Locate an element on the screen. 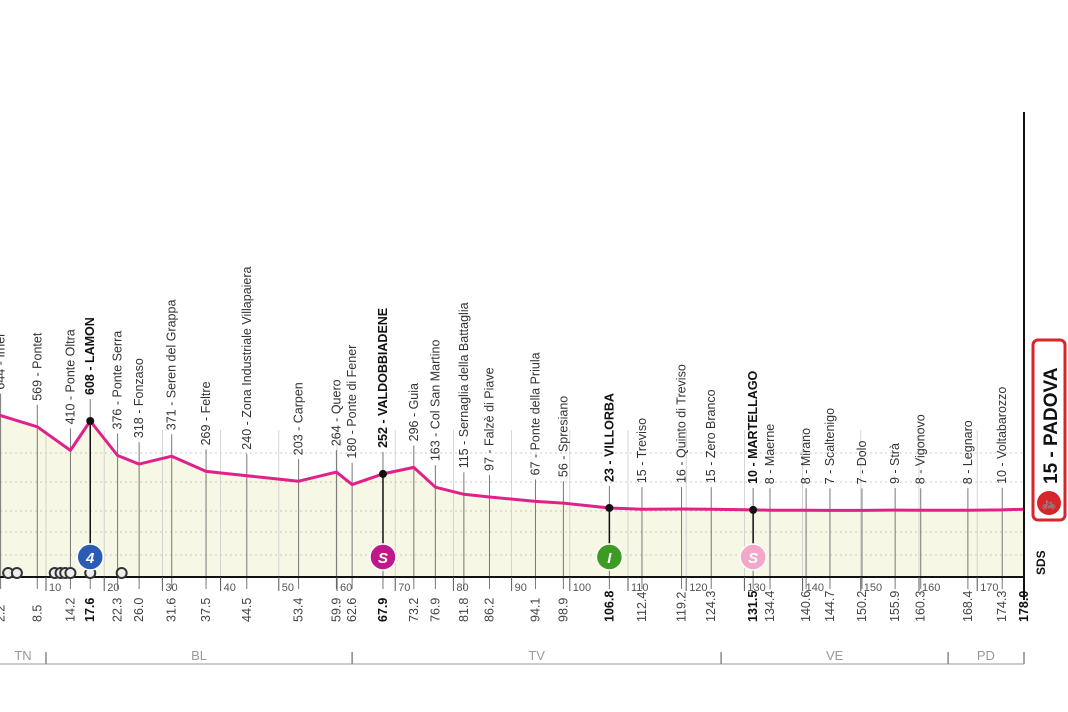  provinces-group: TN BL TV VE PD is located at coordinates (512, 656).